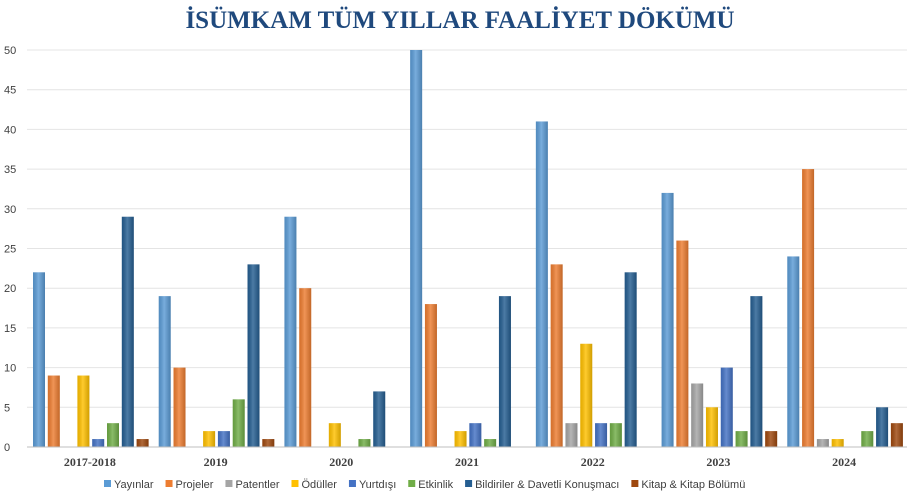 This screenshot has height=504, width=921. I want to click on legend-label: Yurtdışı, so click(377, 485).